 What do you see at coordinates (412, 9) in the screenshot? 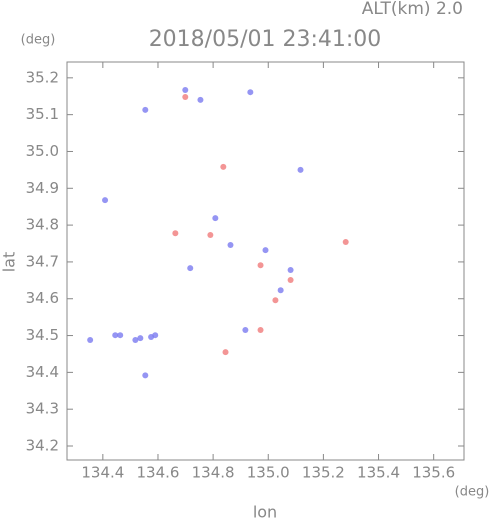
I see `altitude-label: ALT(km) 2.0` at bounding box center [412, 9].